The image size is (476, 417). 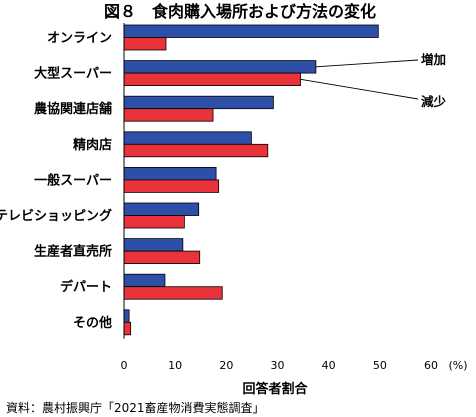 I want to click on category-label: 精肉店, so click(x=92, y=145).